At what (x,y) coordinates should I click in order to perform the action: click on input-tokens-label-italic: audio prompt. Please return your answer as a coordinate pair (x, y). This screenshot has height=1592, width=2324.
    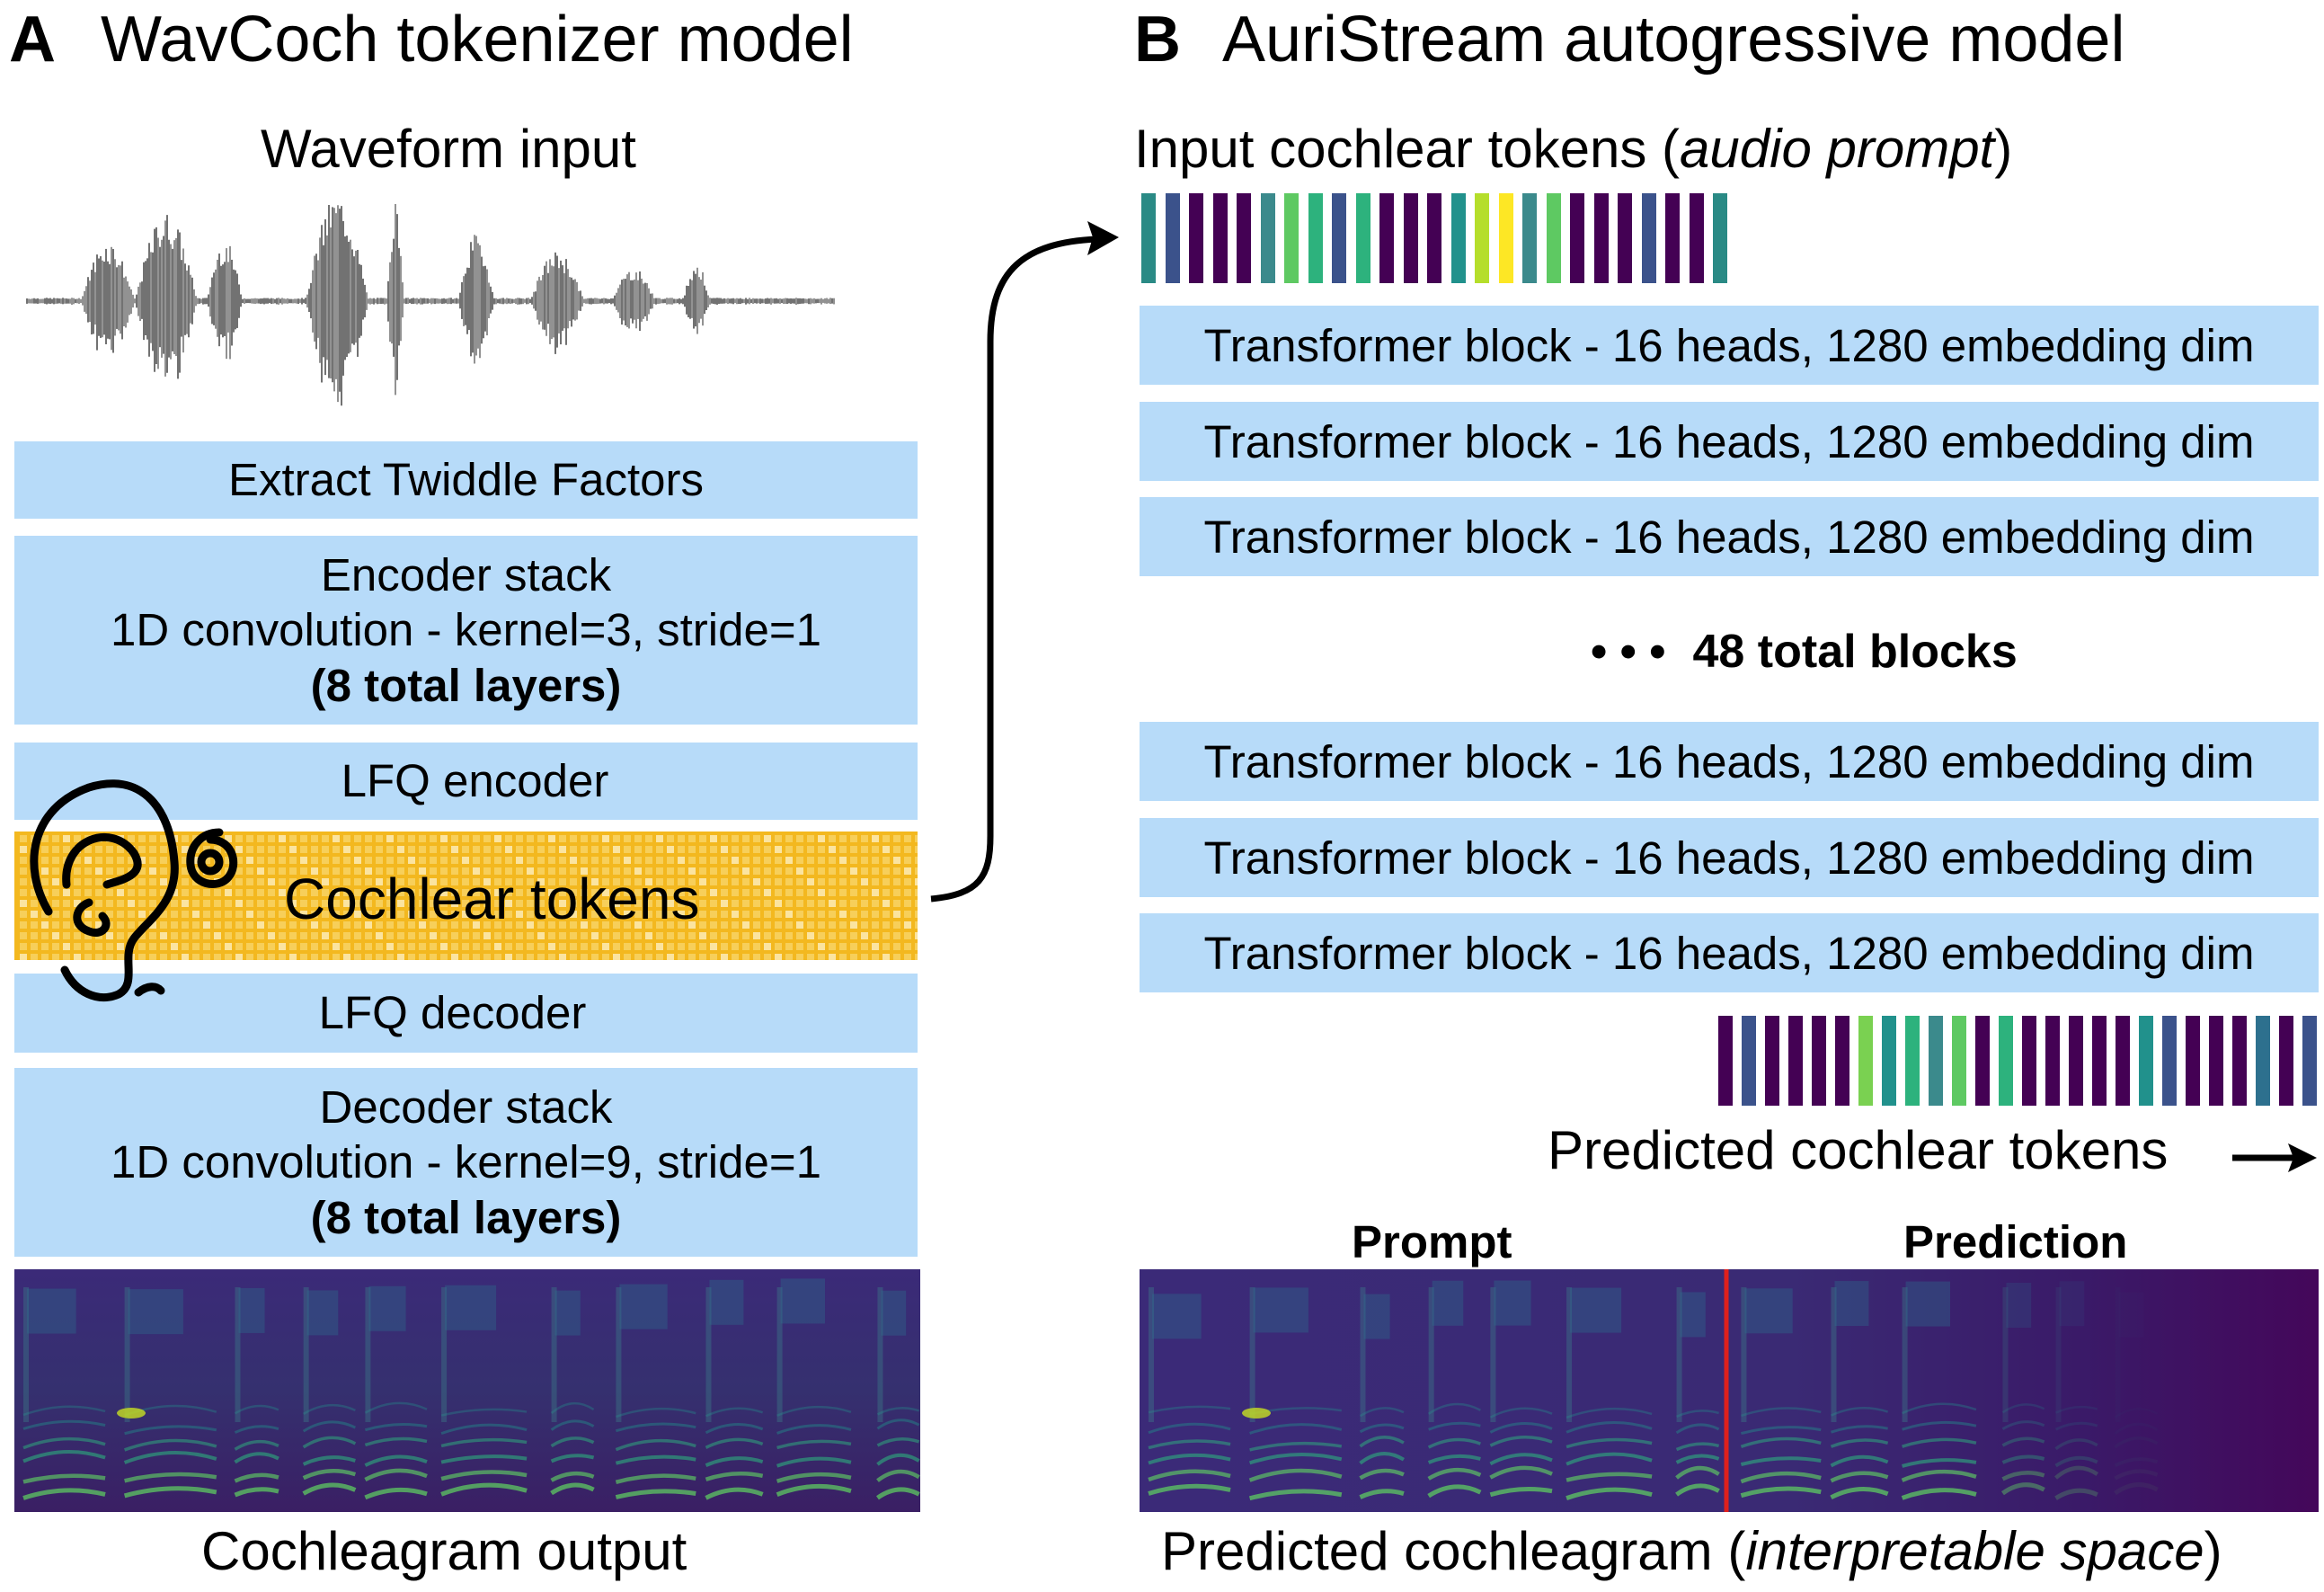
    Looking at the image, I should click on (1837, 149).